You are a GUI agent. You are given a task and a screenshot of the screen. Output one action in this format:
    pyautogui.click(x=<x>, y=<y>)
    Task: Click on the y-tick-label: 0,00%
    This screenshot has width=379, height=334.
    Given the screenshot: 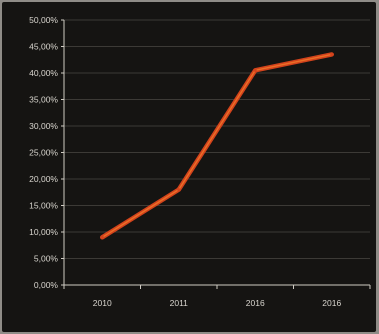 What is the action you would take?
    pyautogui.click(x=46, y=285)
    